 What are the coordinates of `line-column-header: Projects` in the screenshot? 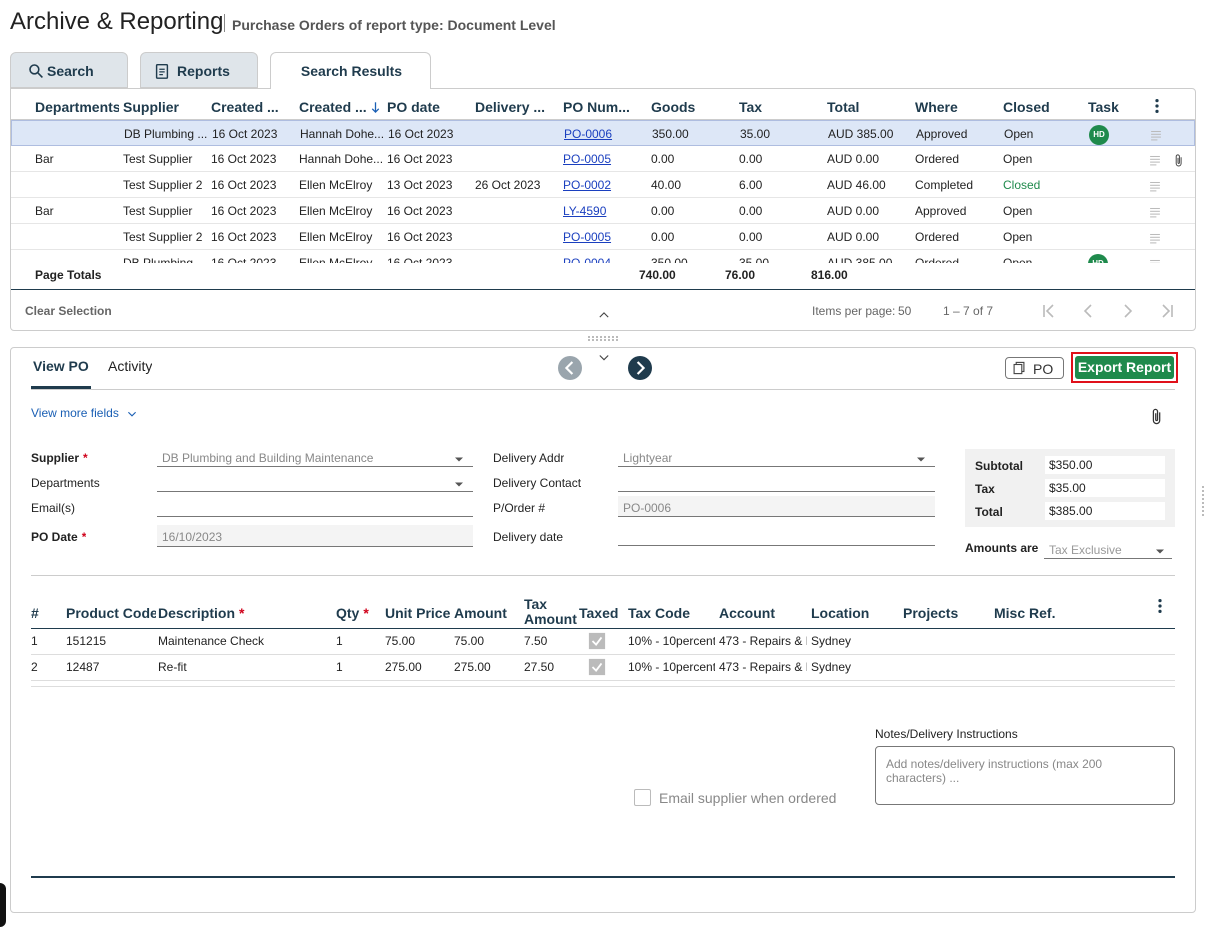 It's located at (947, 613).